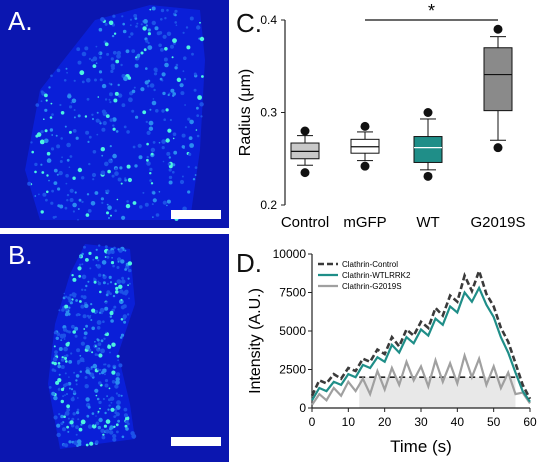 The width and height of the screenshot is (550, 470). I want to click on x-tick-label: 30, so click(421, 422).